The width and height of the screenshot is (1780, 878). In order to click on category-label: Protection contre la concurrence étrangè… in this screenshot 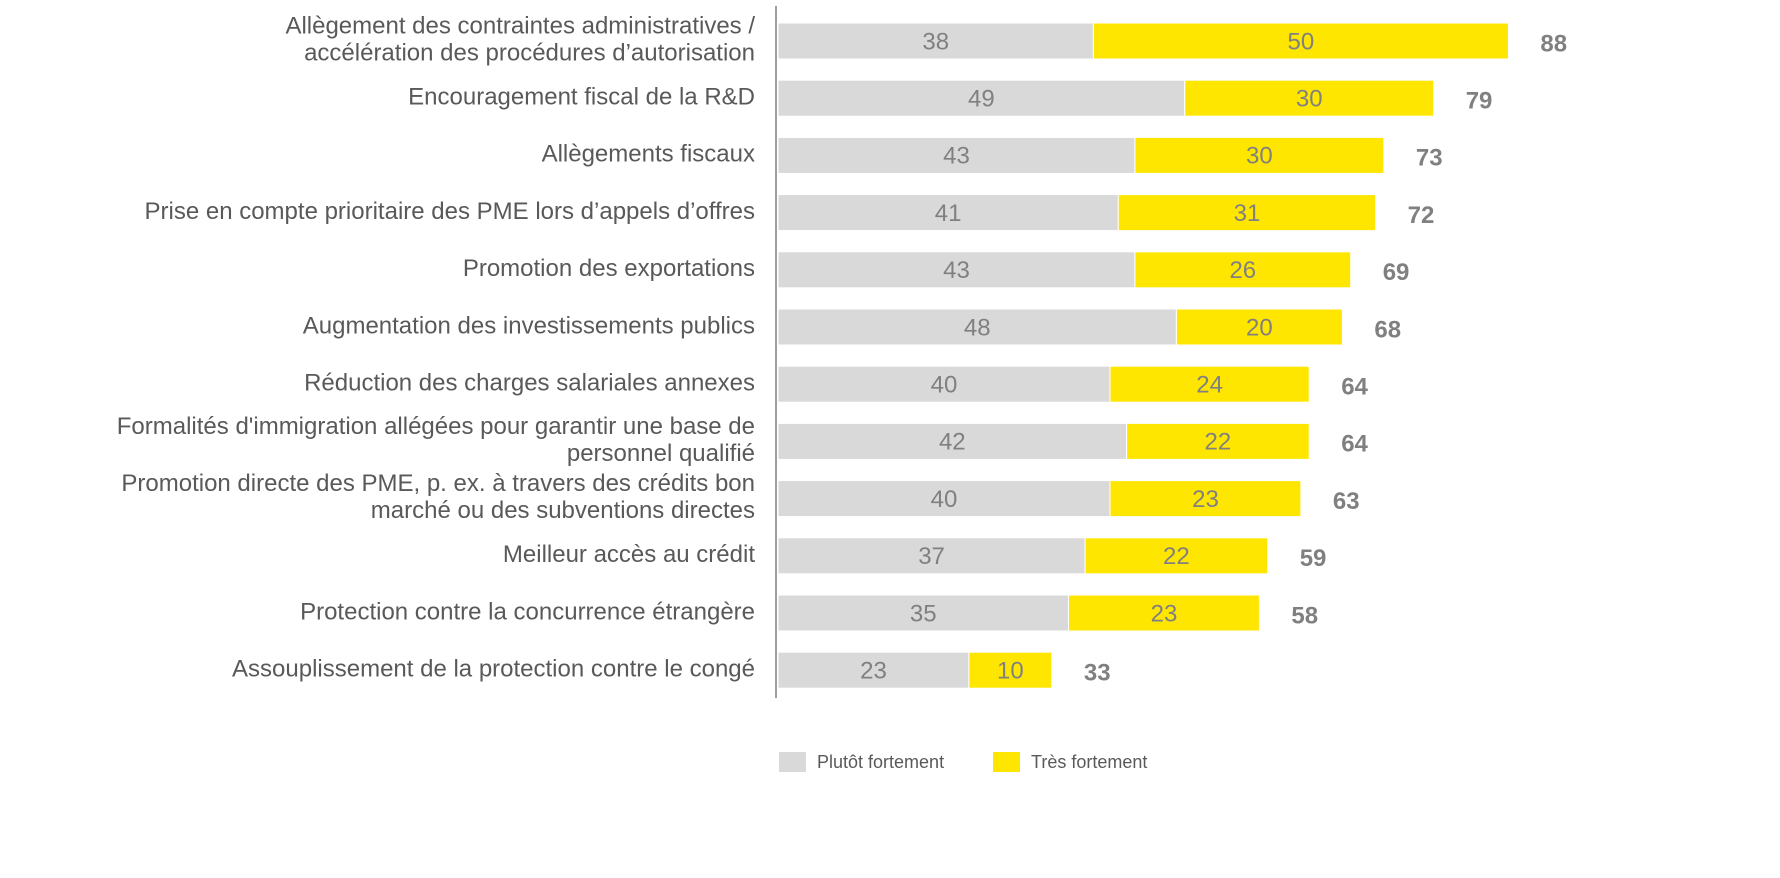, I will do `click(527, 611)`.